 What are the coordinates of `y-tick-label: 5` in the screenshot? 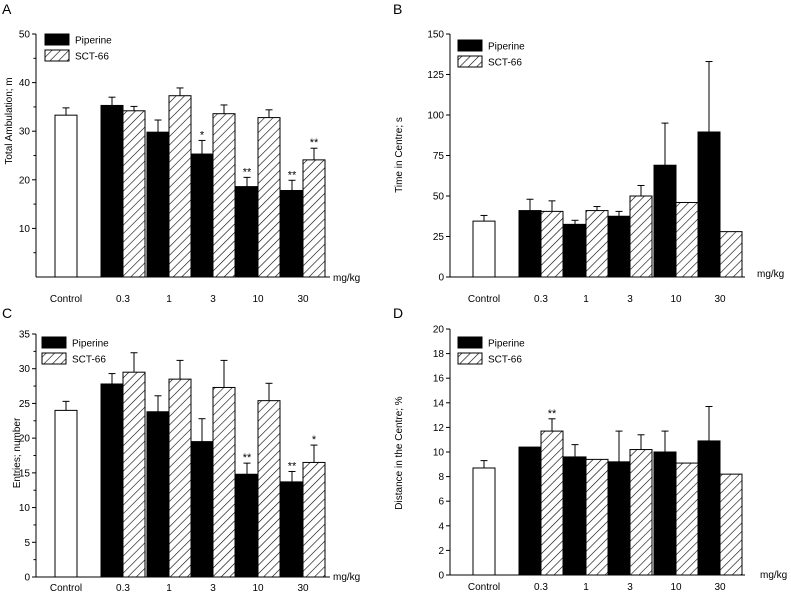 It's located at (27, 543).